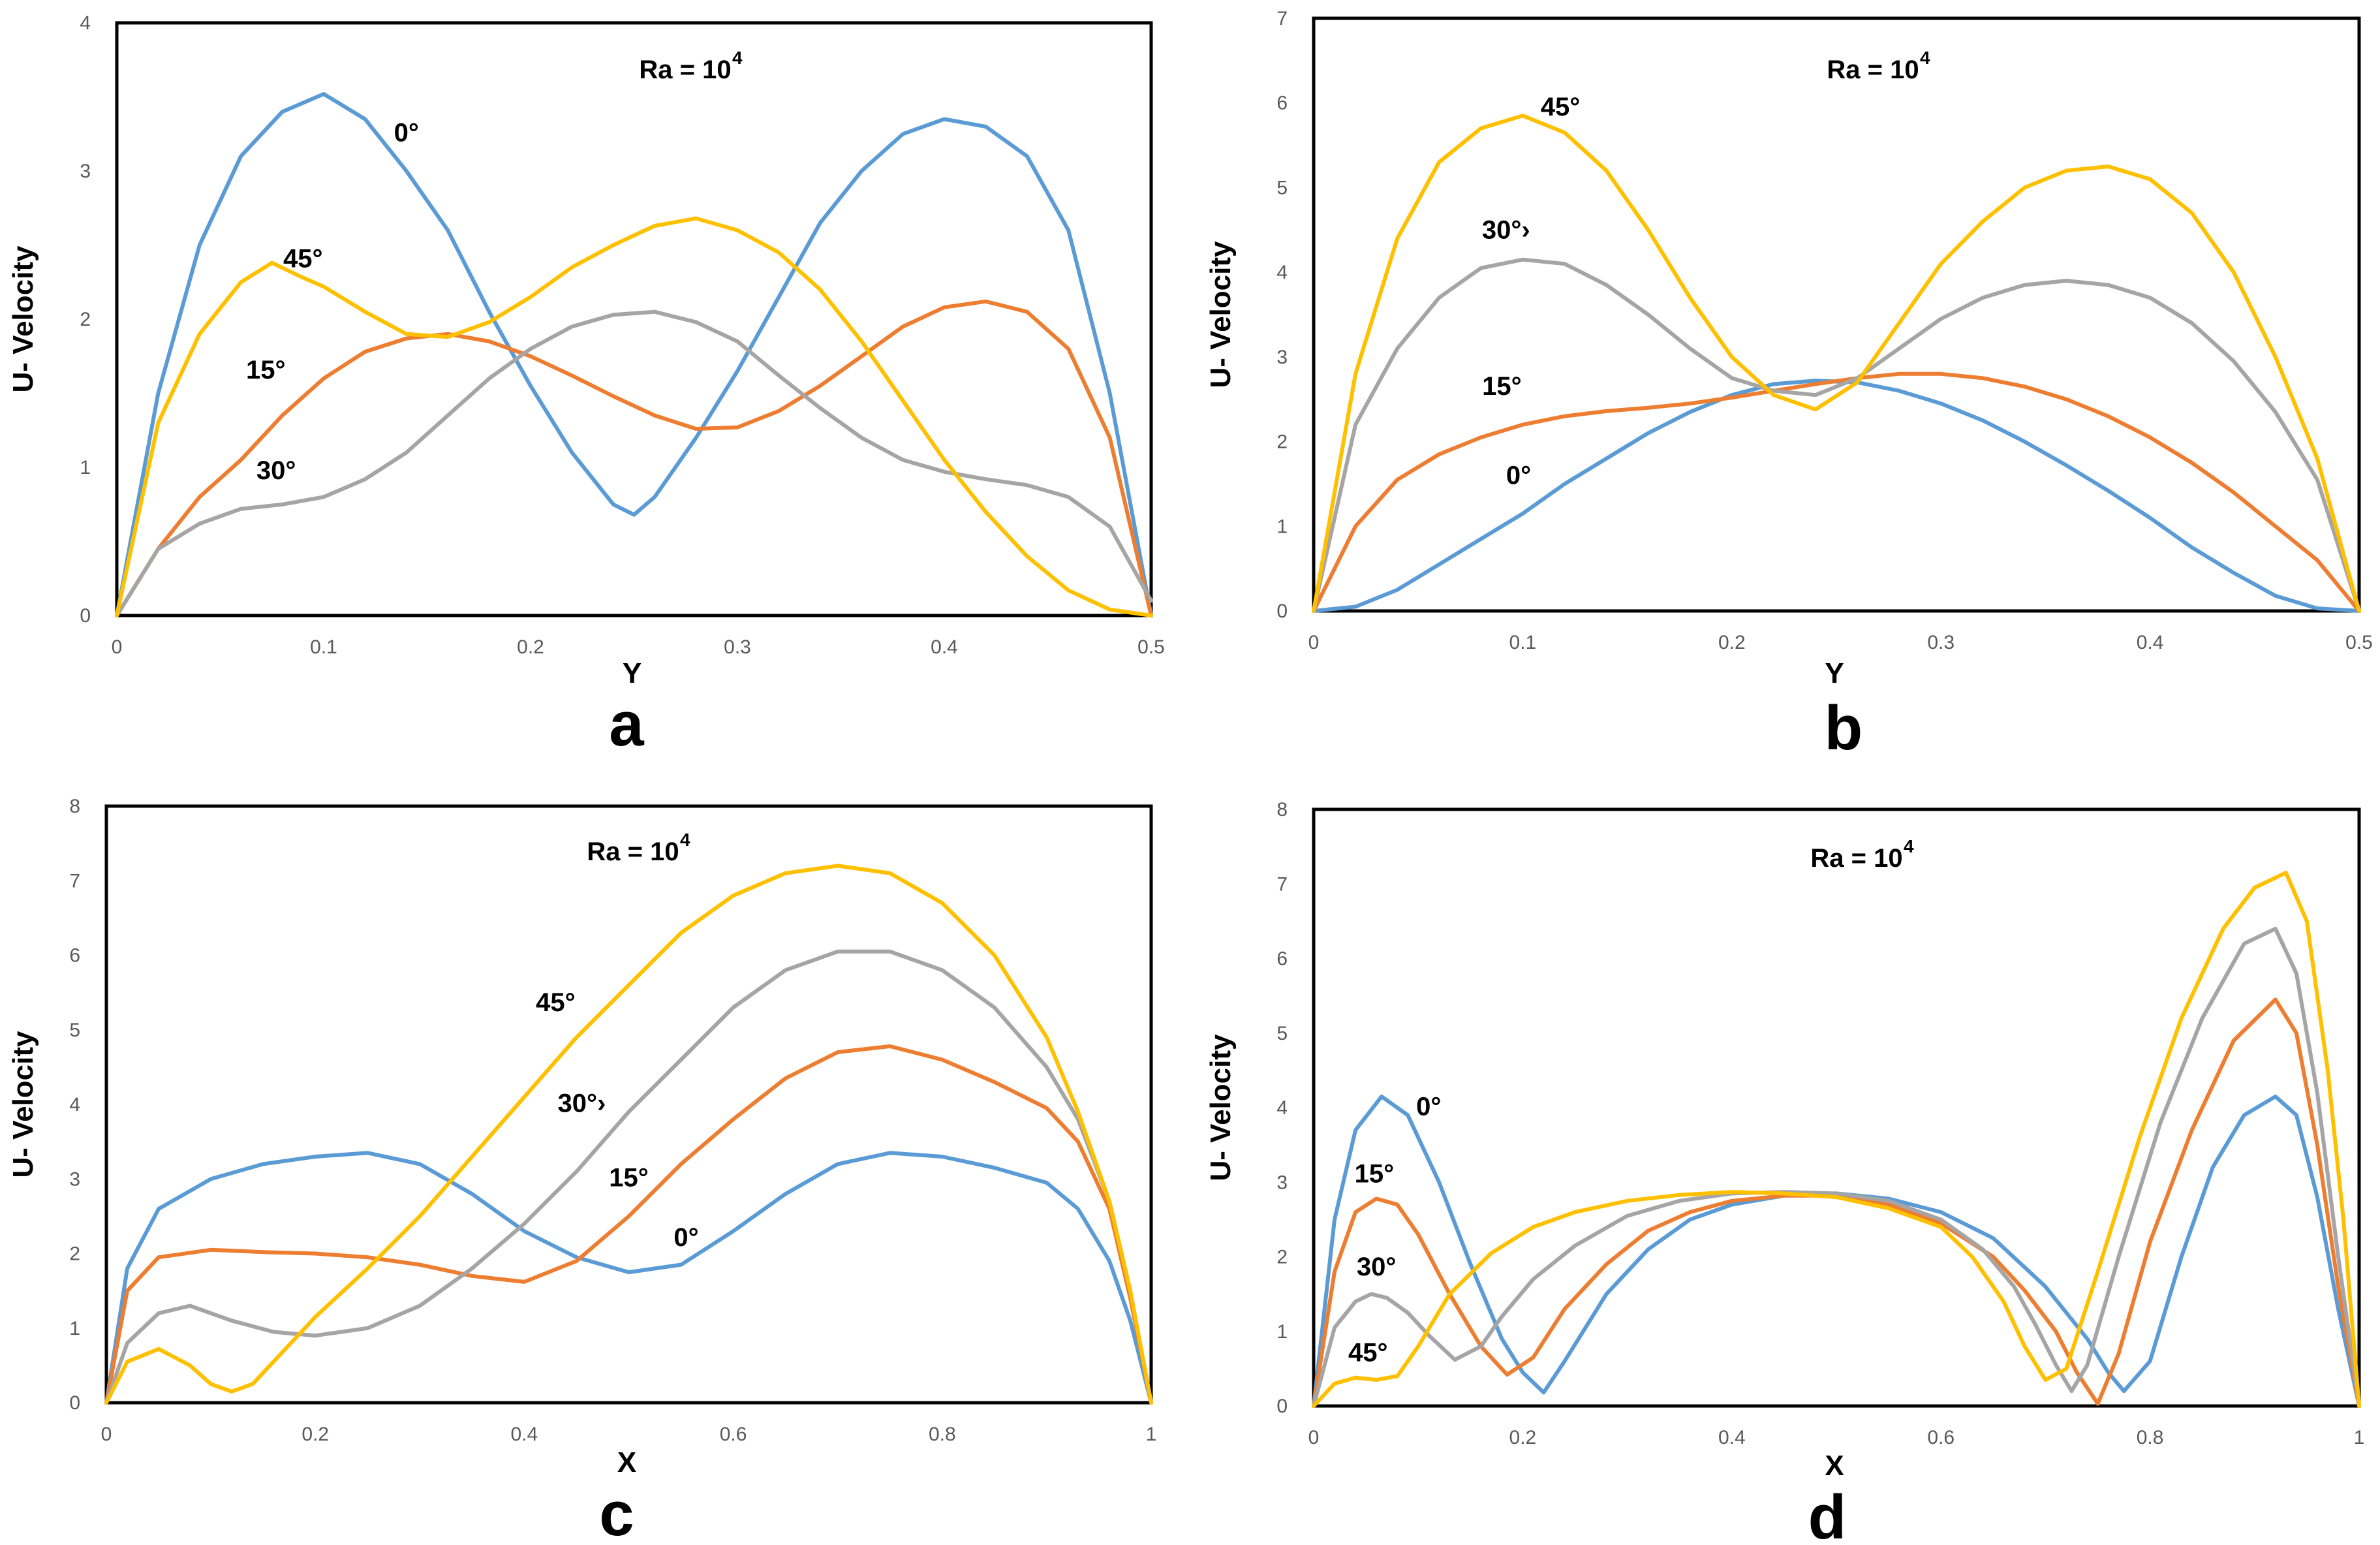 Image resolution: width=2380 pixels, height=1545 pixels. Describe the element at coordinates (1523, 642) in the screenshot. I see `x-tick-label: 0.1` at that location.